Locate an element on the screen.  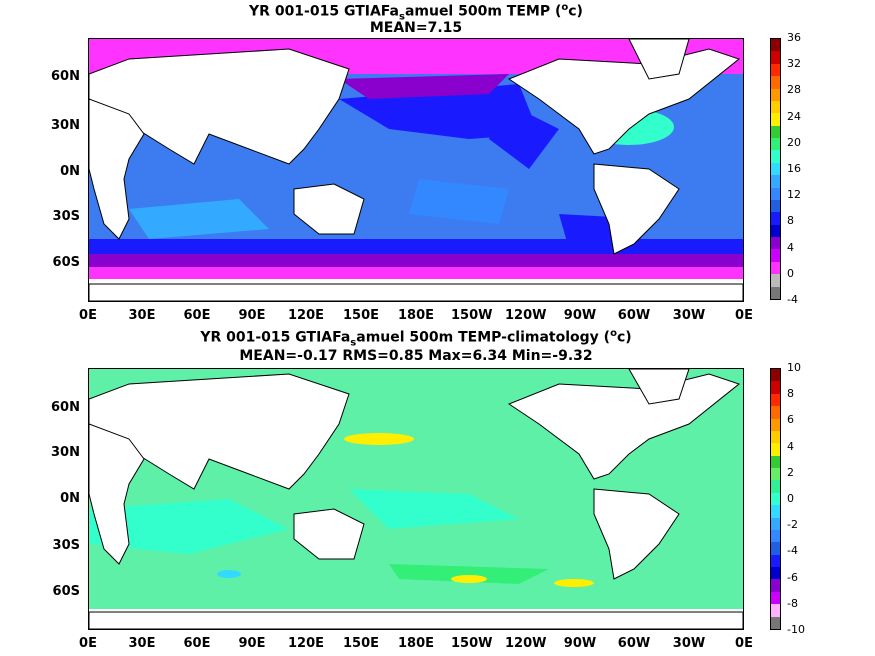
top-colorbar-label: 12 is located at coordinates (794, 195).